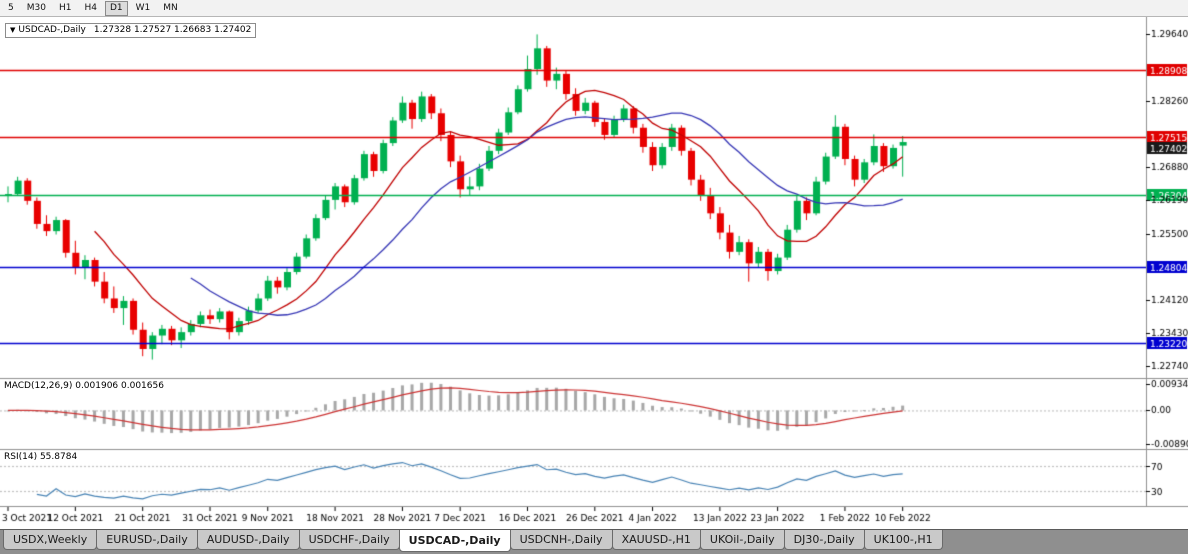 The image size is (1188, 554). I want to click on chart-tab-usdcad-daily: USDCAD-,Daily, so click(454, 541).